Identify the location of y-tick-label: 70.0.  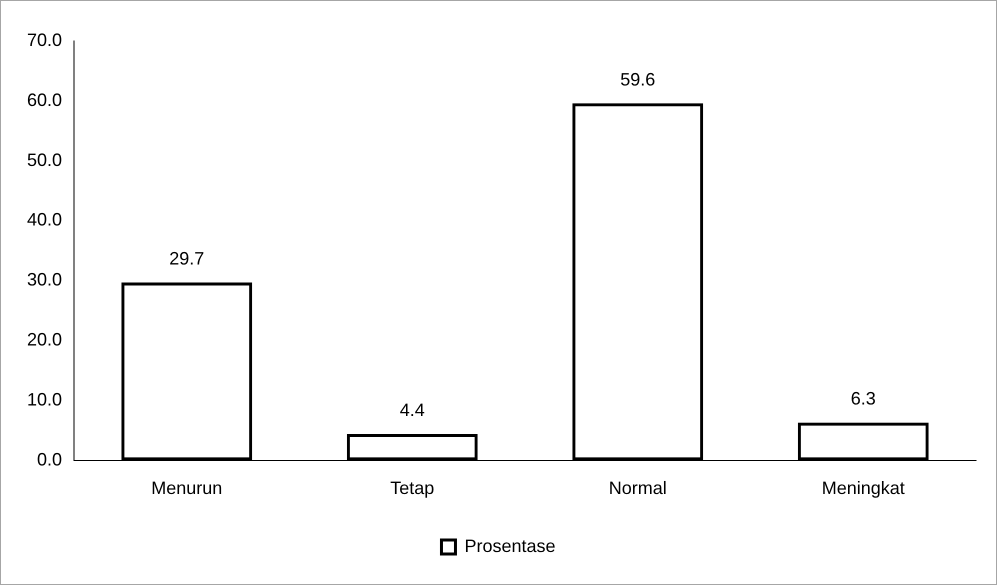
(44, 40).